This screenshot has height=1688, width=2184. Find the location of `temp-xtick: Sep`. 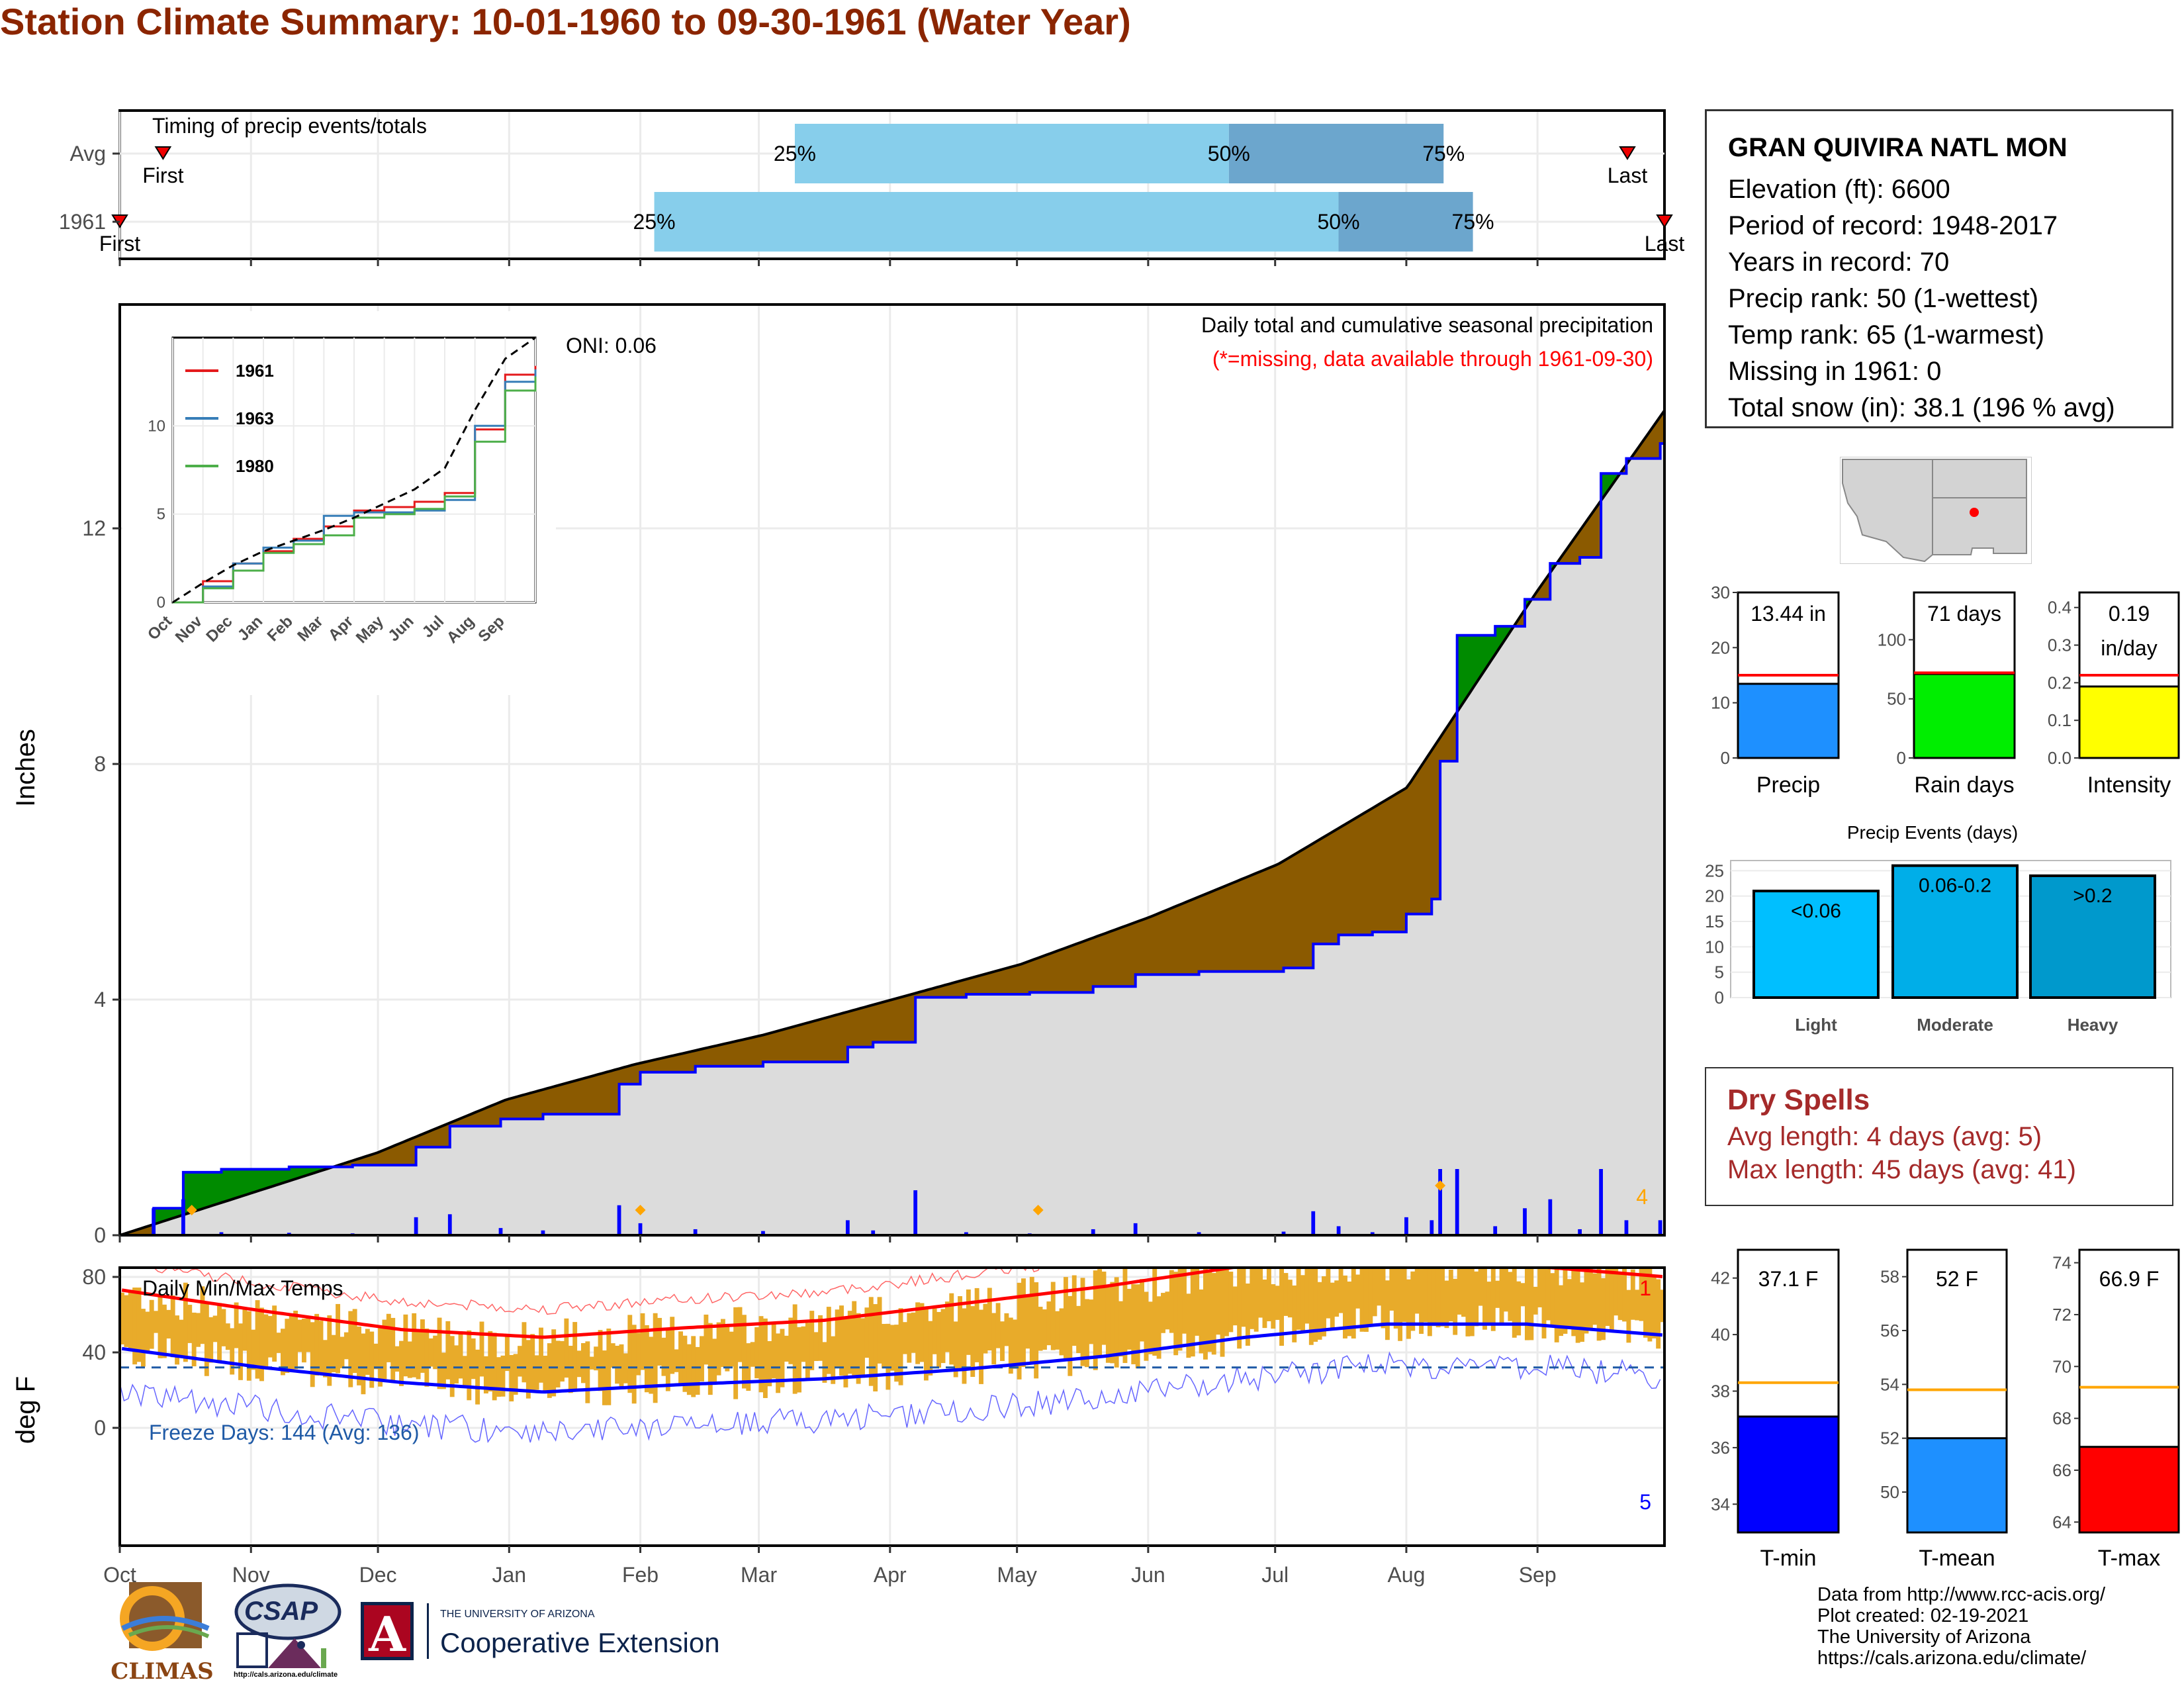

temp-xtick: Sep is located at coordinates (1538, 1575).